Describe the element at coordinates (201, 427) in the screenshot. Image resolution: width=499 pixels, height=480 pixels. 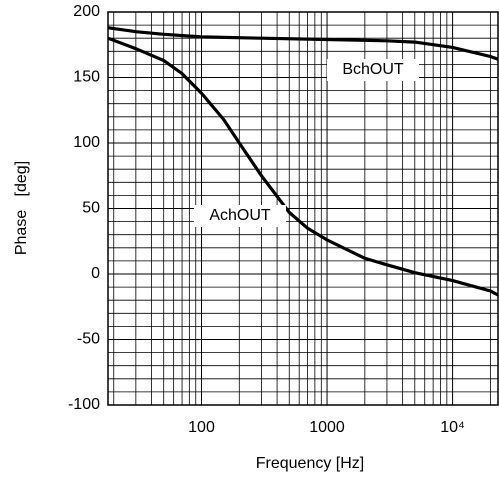
I see `x-tick-label: 100` at that location.